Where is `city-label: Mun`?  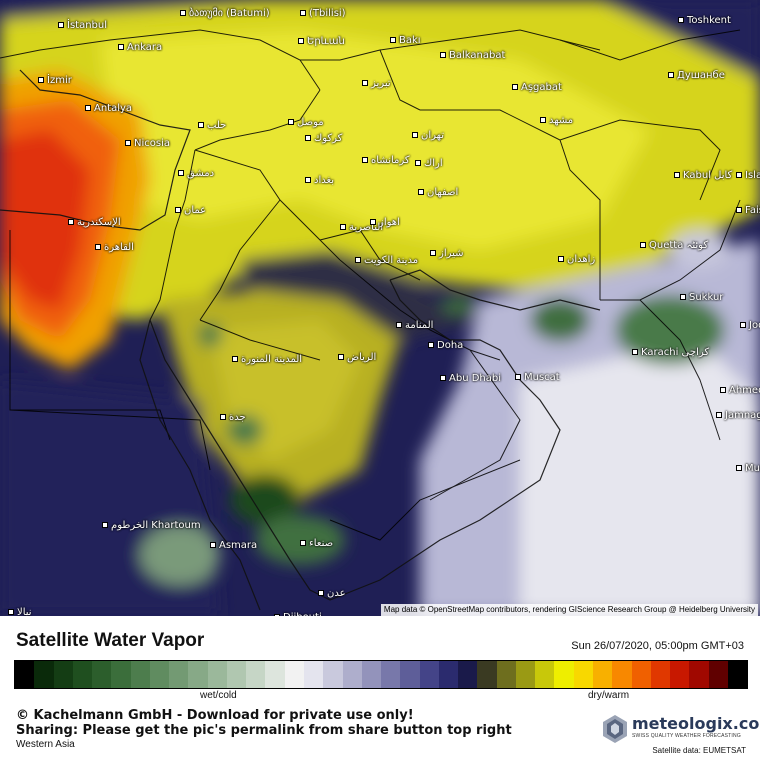 city-label: Mun is located at coordinates (748, 468).